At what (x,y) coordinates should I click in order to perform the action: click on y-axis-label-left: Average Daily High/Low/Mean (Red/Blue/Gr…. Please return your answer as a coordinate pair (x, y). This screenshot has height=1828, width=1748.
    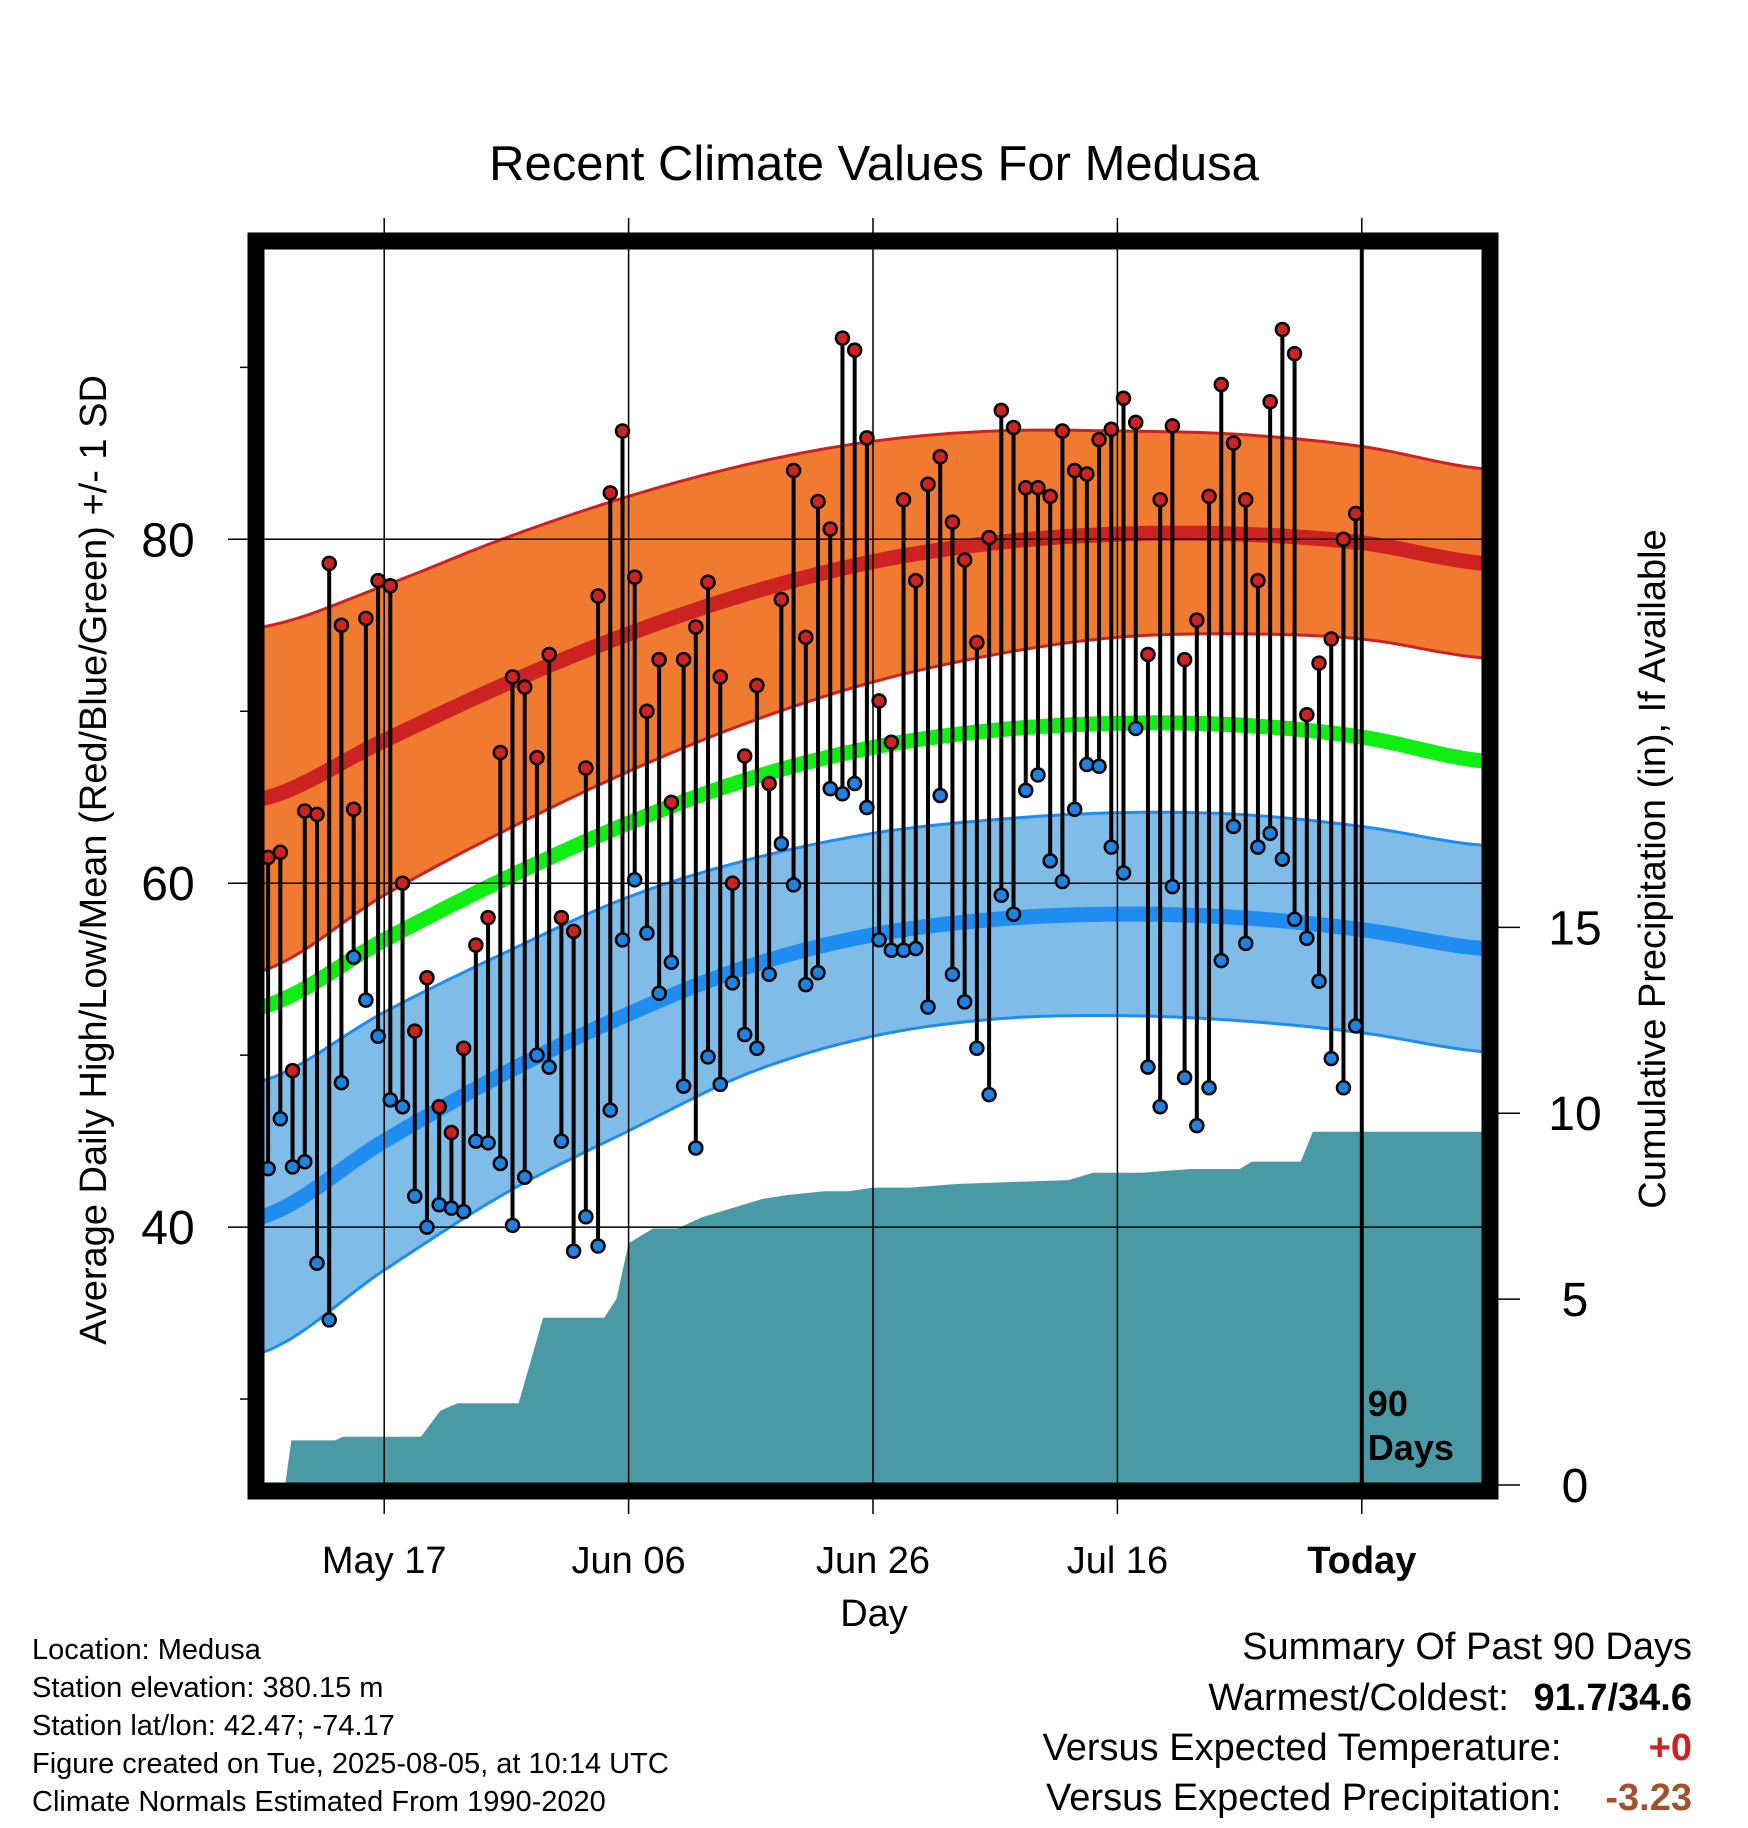
    Looking at the image, I should click on (94, 860).